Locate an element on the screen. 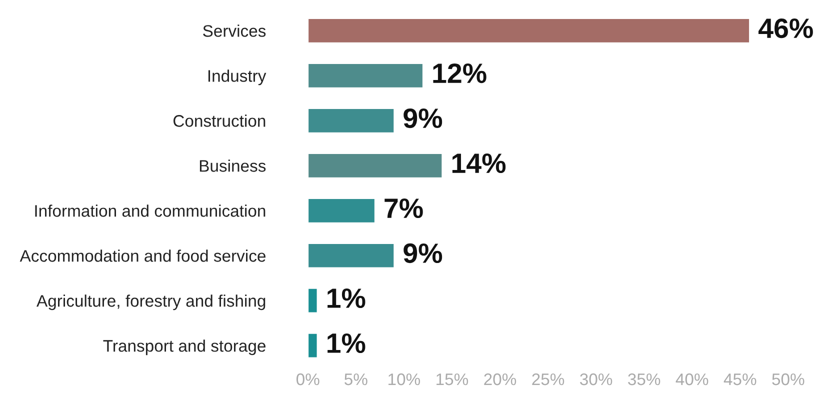 This screenshot has height=409, width=821. data-label: 46% is located at coordinates (785, 28).